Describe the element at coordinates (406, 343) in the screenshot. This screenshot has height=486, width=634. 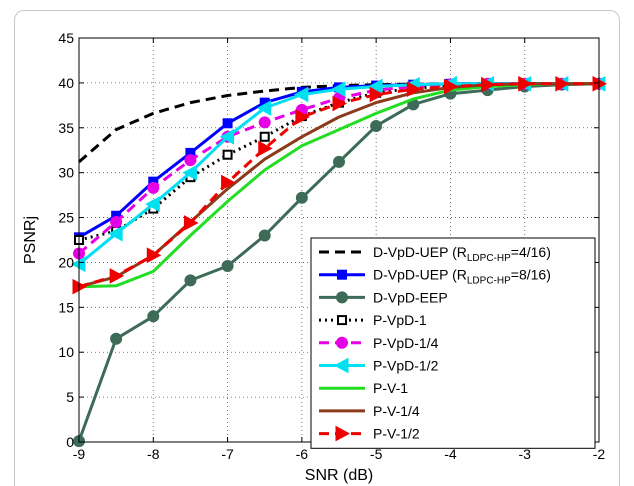
I see `legend-label: P-VpD-1/4` at that location.